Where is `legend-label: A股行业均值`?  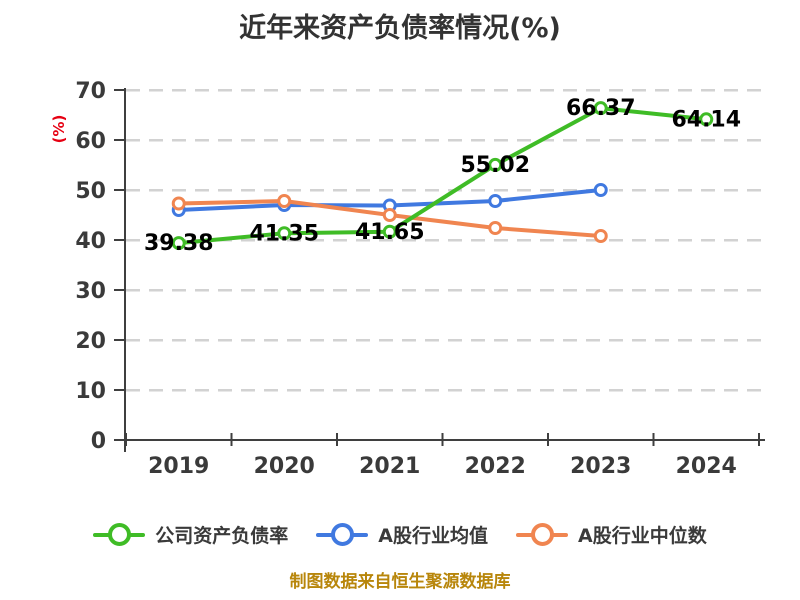
legend-label: A股行业均值 is located at coordinates (433, 536).